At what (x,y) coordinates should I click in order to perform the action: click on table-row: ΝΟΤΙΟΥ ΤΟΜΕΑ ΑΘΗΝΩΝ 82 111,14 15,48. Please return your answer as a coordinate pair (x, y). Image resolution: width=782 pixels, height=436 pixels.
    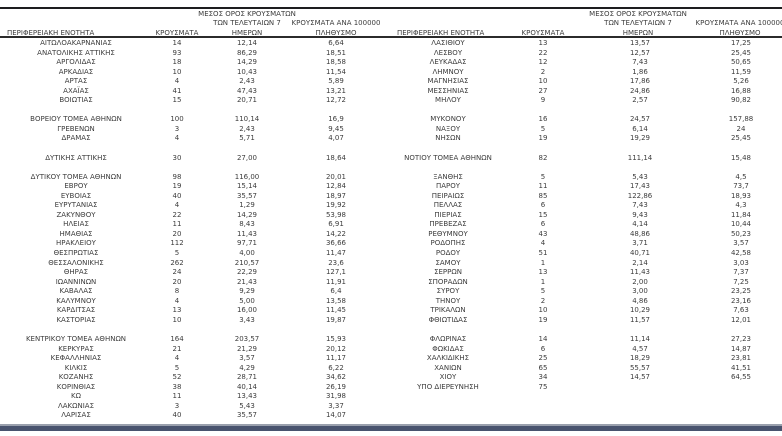
    Looking at the image, I should click on (586, 159).